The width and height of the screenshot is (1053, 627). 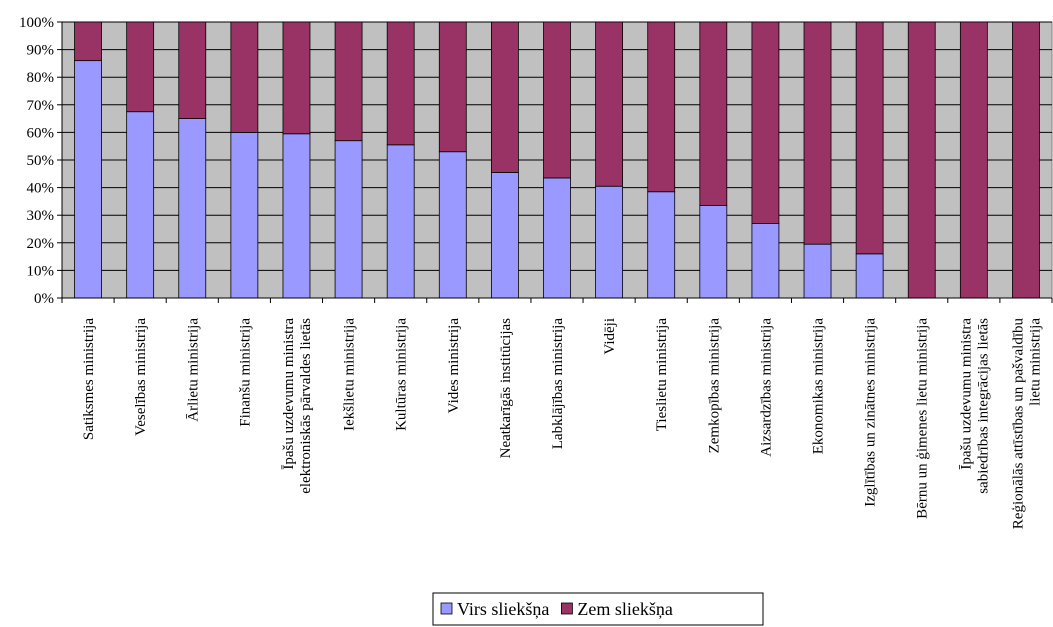 I want to click on y-tick-label: 70%, so click(x=41, y=106).